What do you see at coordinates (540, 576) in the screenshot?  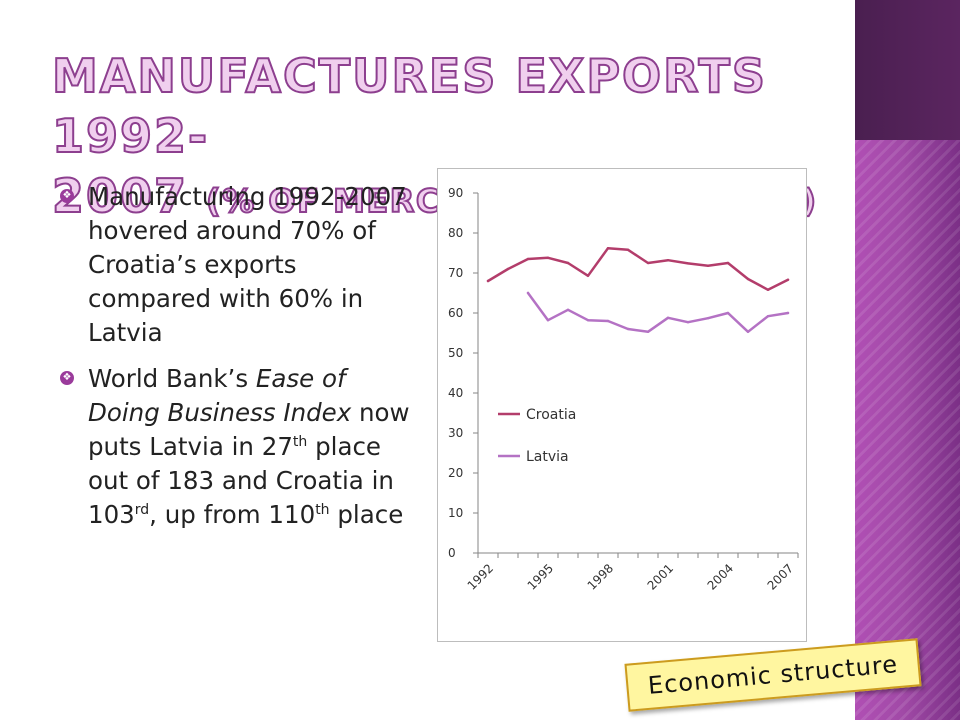 I see `x-tick-label: 1995` at bounding box center [540, 576].